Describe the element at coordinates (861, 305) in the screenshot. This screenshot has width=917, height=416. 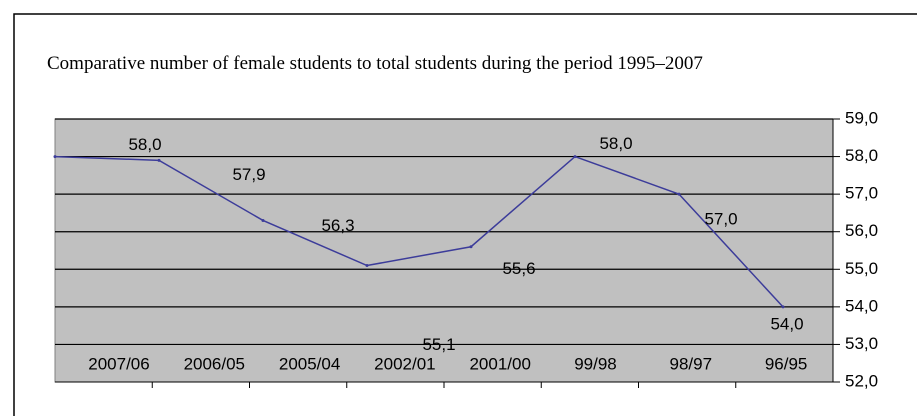
I see `y-tick-label: 54,0` at that location.